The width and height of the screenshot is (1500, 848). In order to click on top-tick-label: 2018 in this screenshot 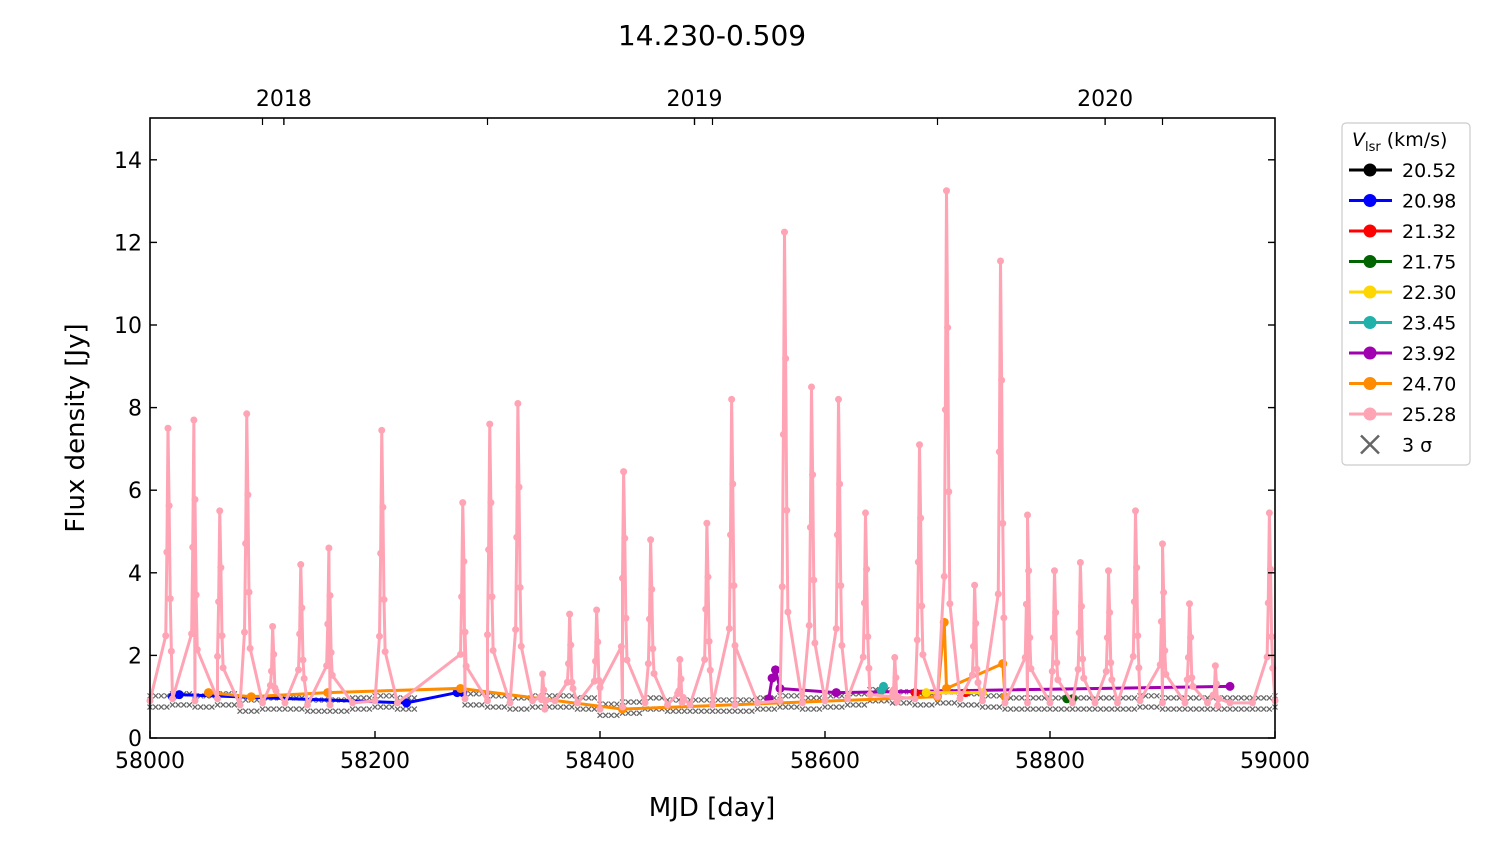, I will do `click(284, 99)`.